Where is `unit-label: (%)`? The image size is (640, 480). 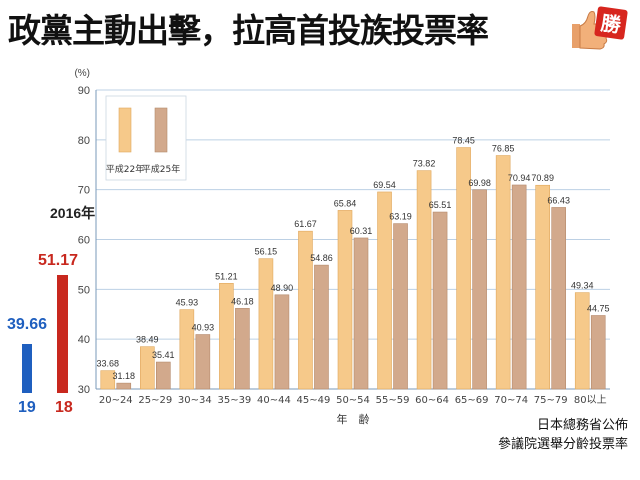
unit-label: (%) is located at coordinates (82, 73).